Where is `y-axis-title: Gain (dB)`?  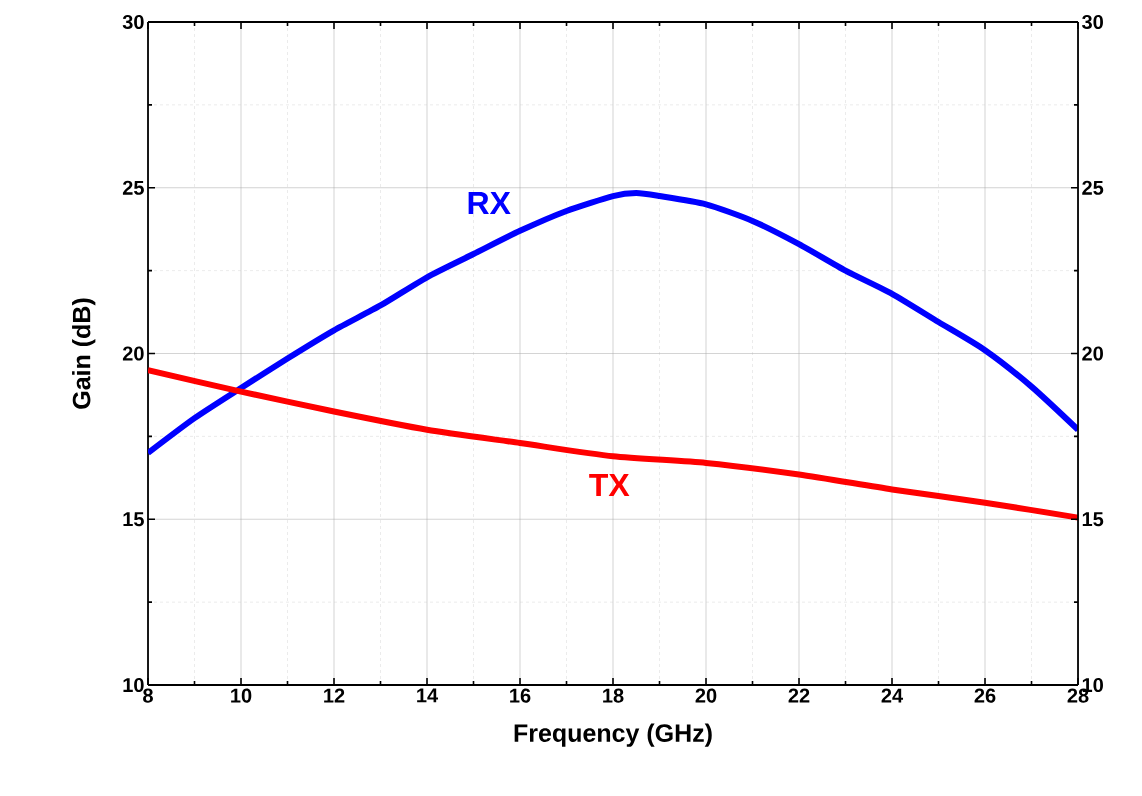 y-axis-title: Gain (dB) is located at coordinates (84, 353).